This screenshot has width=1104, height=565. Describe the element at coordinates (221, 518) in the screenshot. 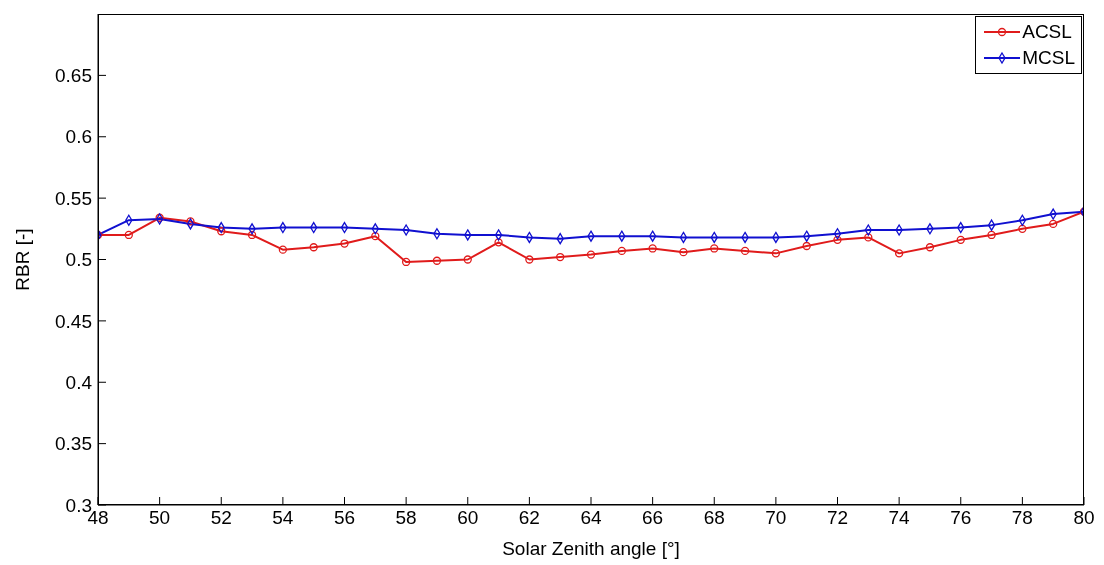

I see `x-tick-label: 52` at that location.